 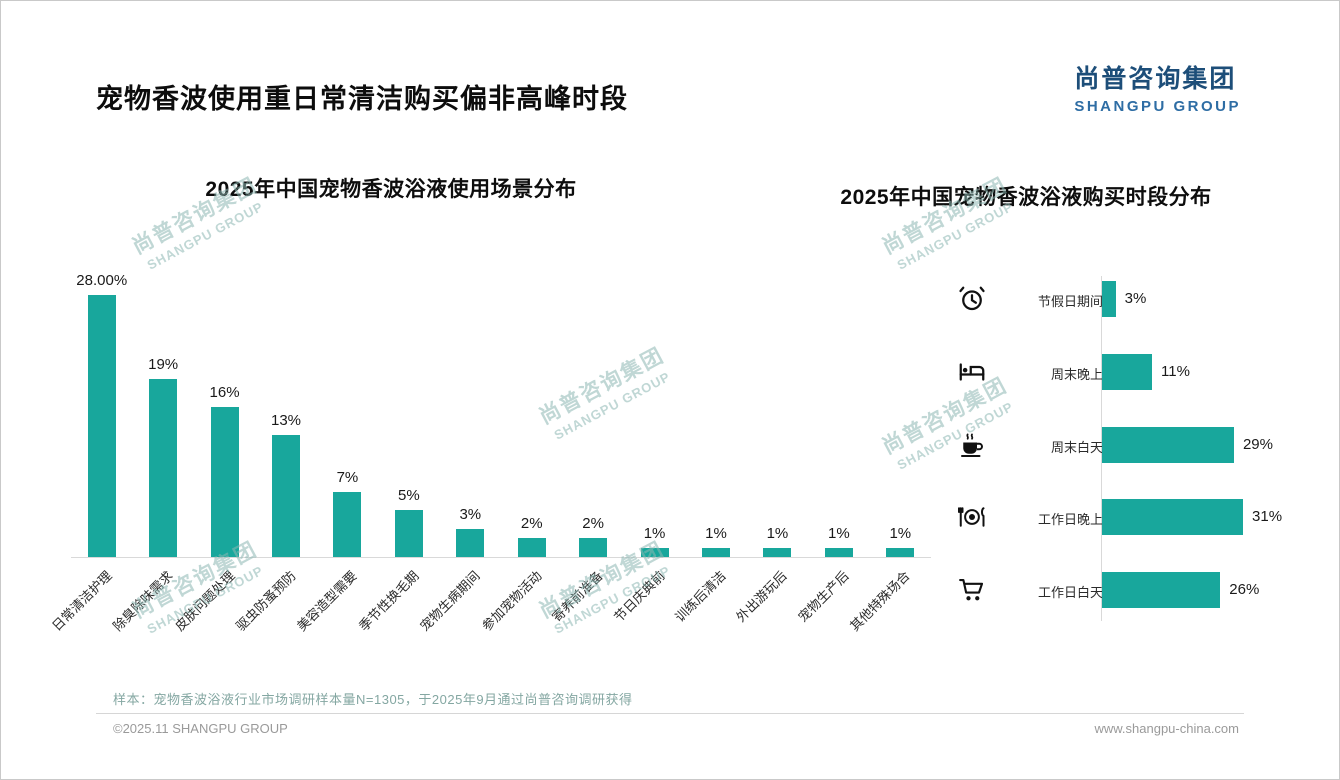 I want to click on bar-category-label: 训练后清洁, so click(x=700, y=596).